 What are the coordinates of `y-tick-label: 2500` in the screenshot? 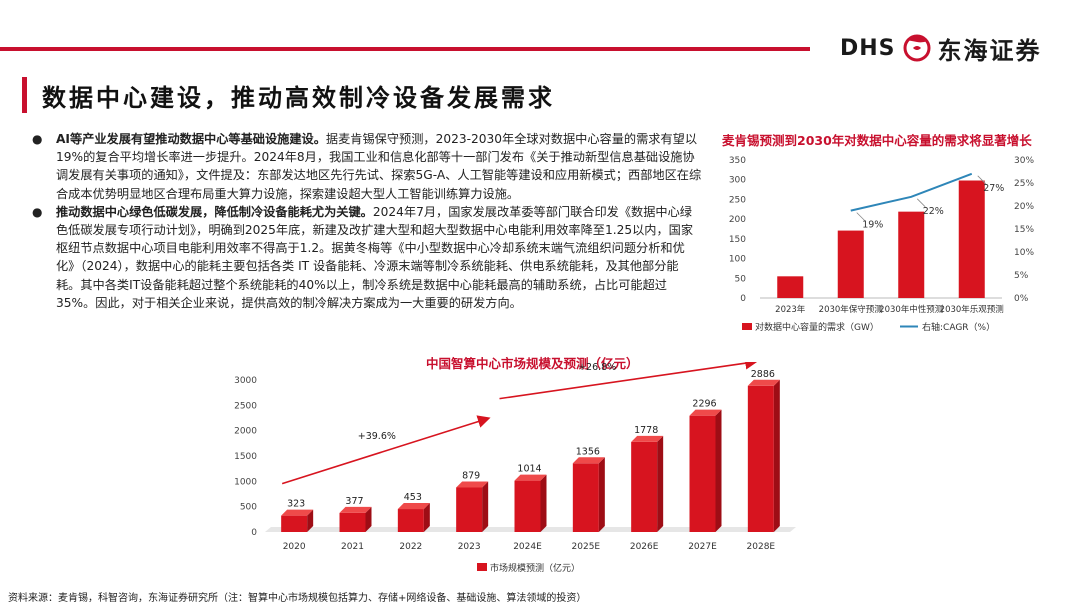 It's located at (245, 406).